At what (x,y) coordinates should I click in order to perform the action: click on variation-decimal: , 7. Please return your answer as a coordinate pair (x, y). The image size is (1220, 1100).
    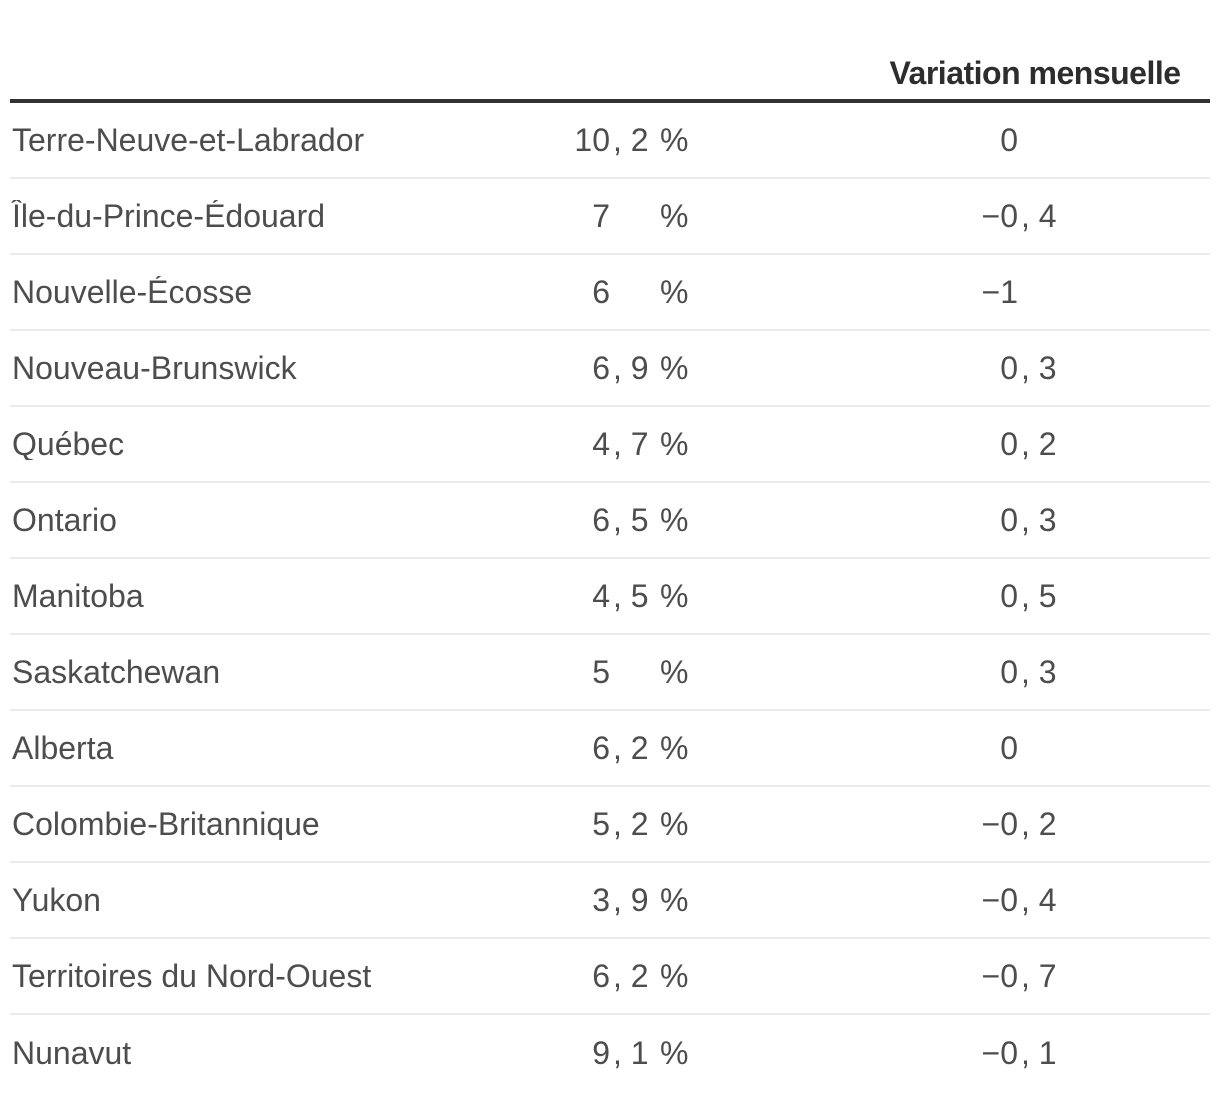
    Looking at the image, I should click on (1039, 976).